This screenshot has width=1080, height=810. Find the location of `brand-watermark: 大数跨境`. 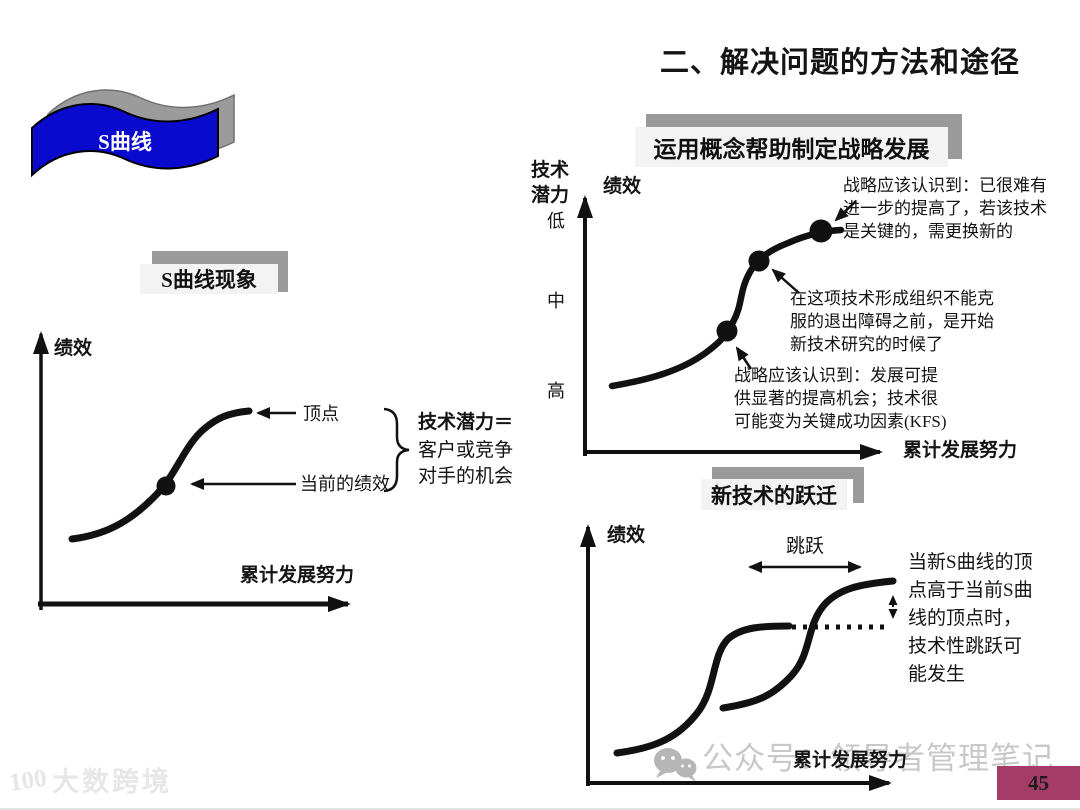

brand-watermark: 大数跨境 is located at coordinates (112, 782).